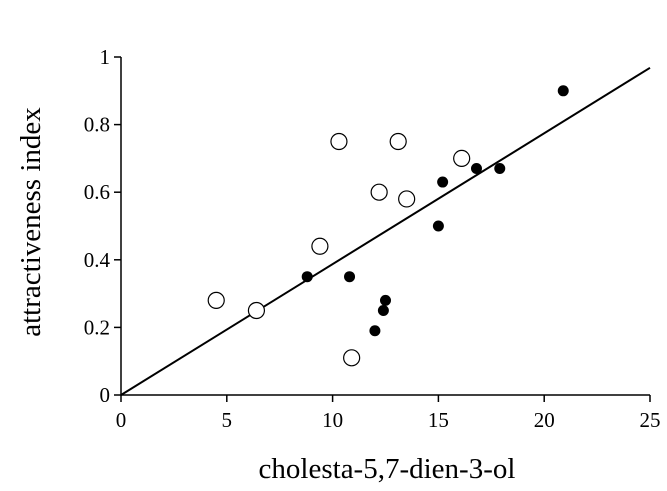 The width and height of the screenshot is (667, 491). I want to click on y-tick-label: 0.8, so click(97, 125).